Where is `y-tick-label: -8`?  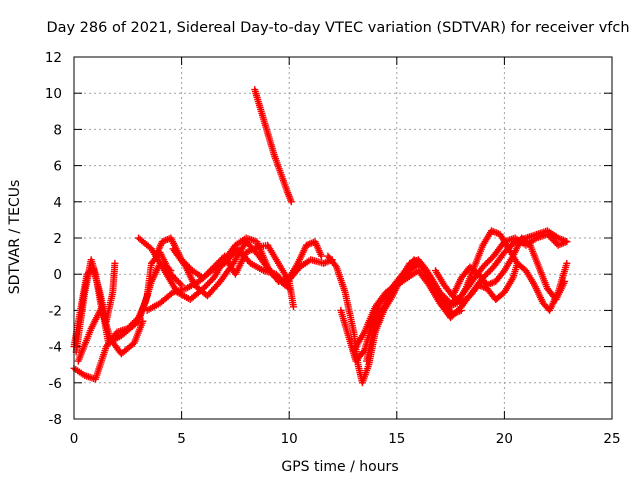 y-tick-label: -8 is located at coordinates (55, 420).